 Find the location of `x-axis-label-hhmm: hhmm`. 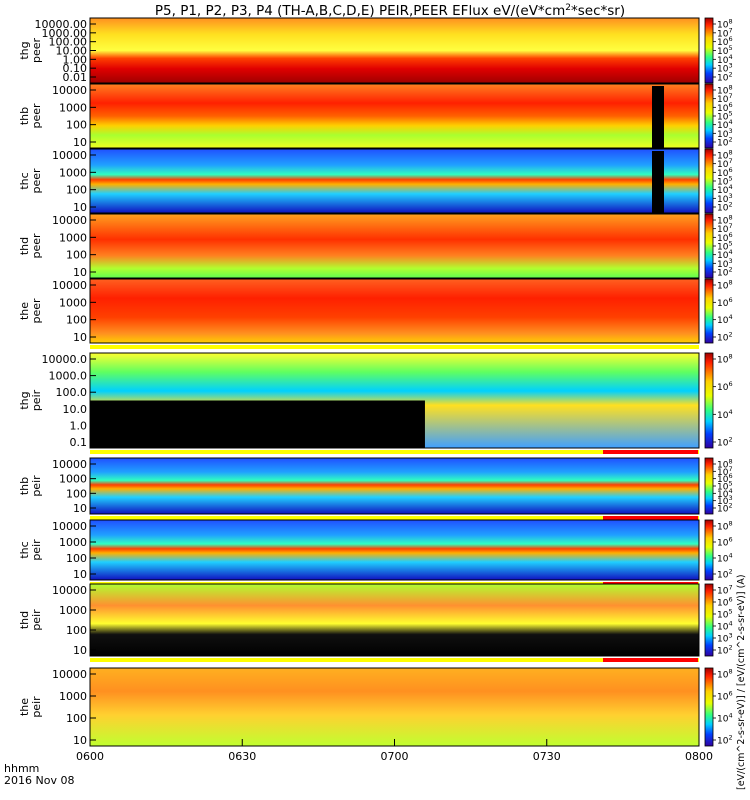

x-axis-label-hhmm: hhmm is located at coordinates (21, 768).